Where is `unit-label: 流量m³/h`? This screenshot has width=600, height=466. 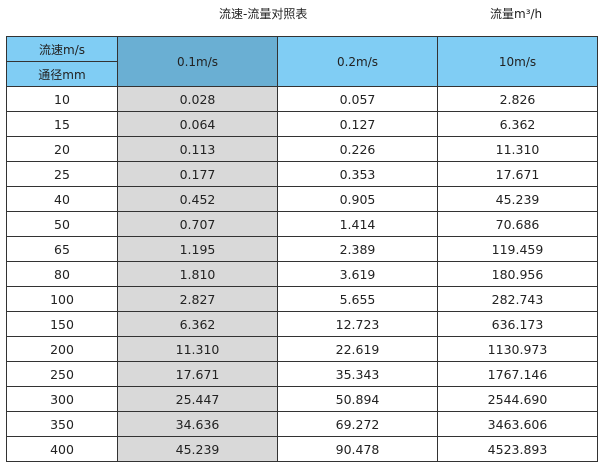
unit-label: 流量m³/h is located at coordinates (516, 14).